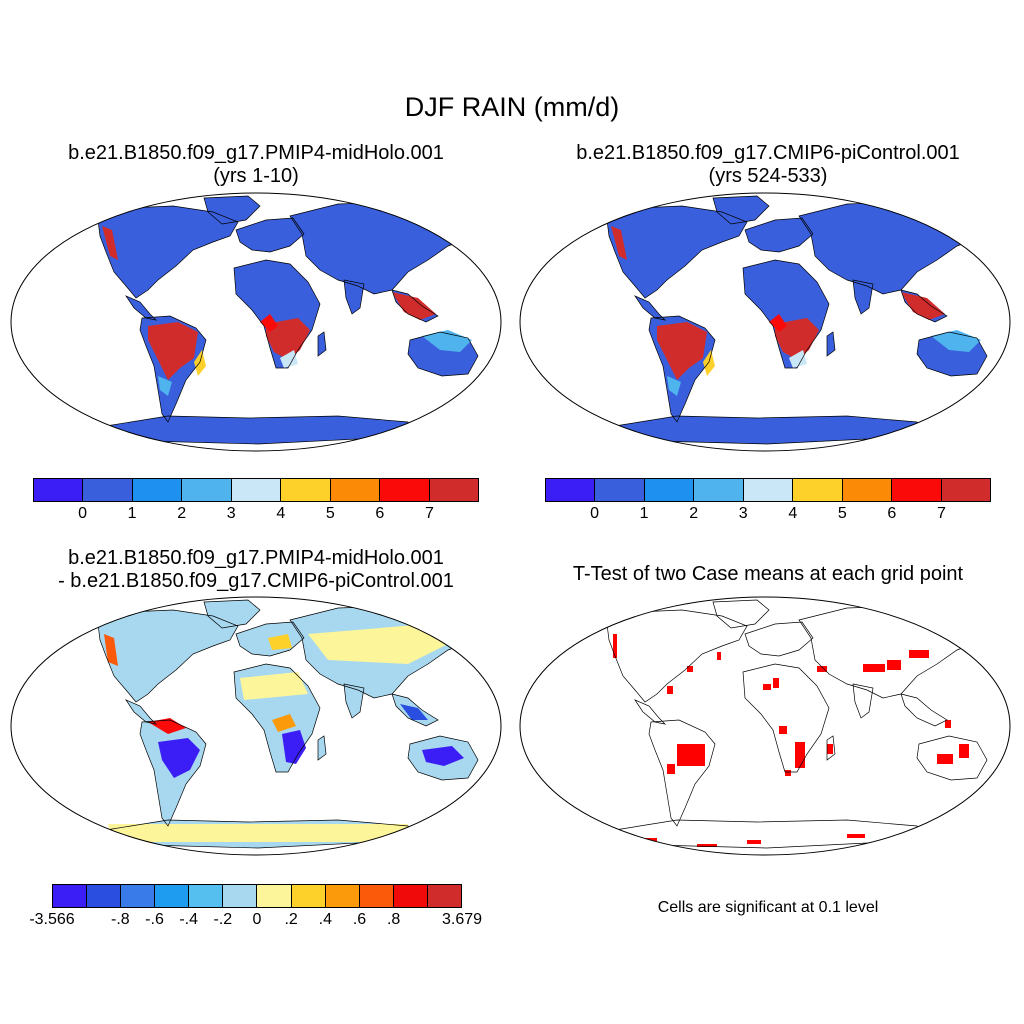 This screenshot has height=1024, width=1024. What do you see at coordinates (330, 513) in the screenshot?
I see `colorbar-tick-label: 5` at bounding box center [330, 513].